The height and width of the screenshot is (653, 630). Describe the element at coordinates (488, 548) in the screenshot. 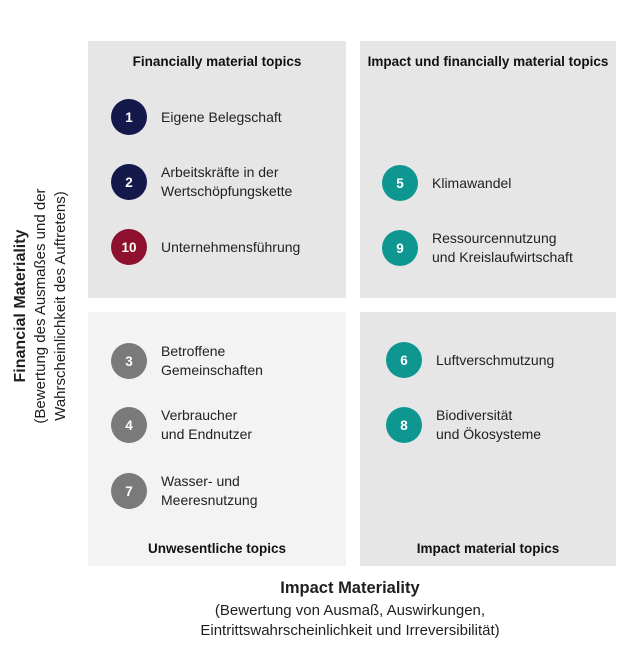

I see `quadrant-title: Impact material topics` at that location.